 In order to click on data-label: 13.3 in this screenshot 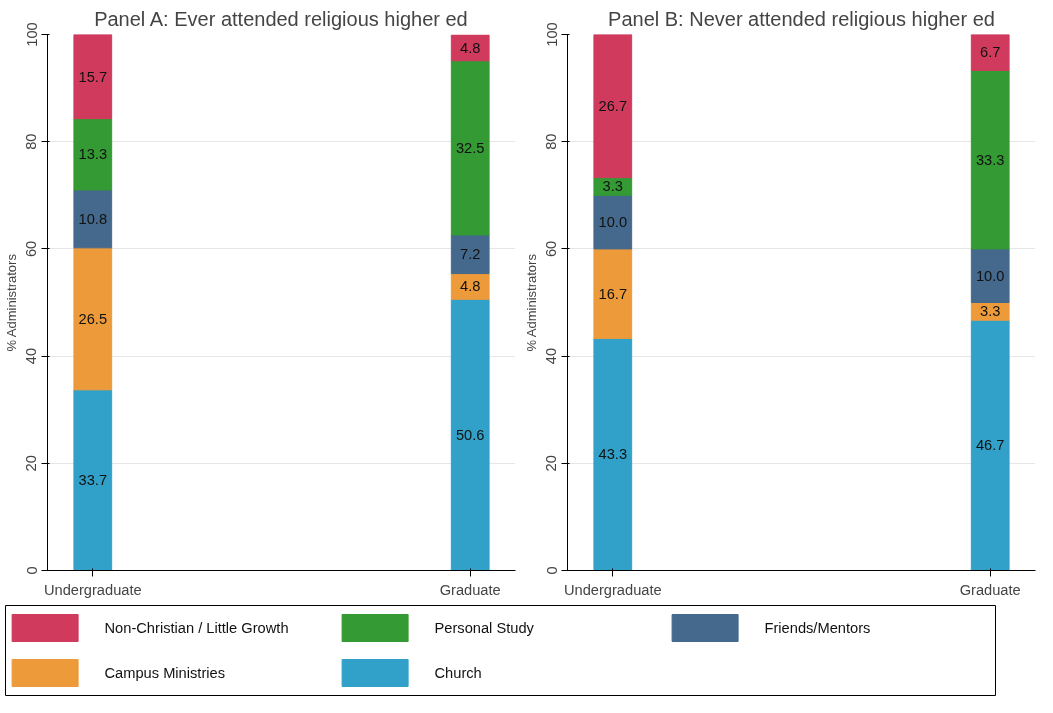, I will do `click(93, 154)`.